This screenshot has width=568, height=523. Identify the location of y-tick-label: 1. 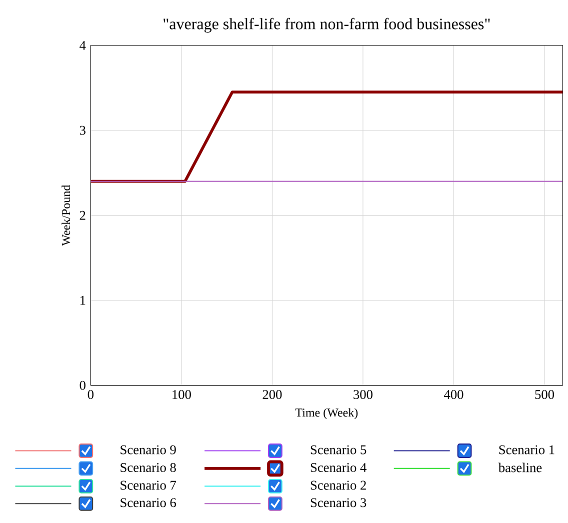
(83, 300).